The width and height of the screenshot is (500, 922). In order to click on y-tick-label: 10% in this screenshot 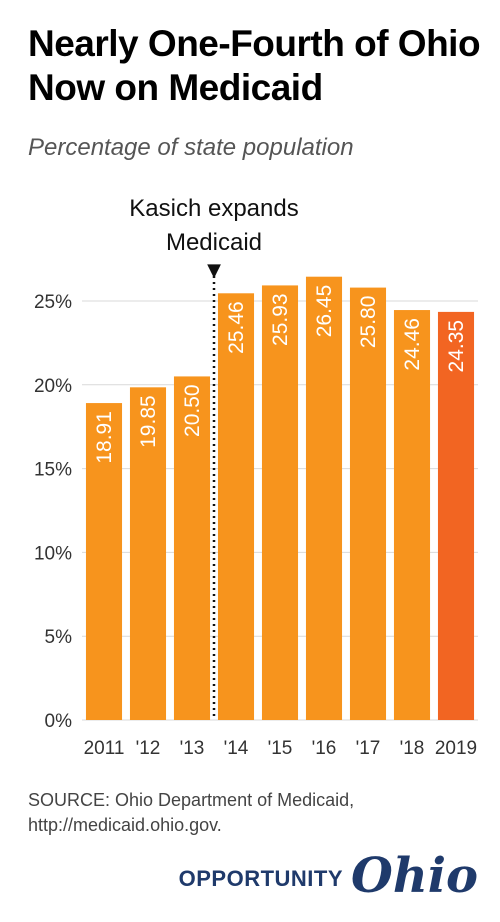, I will do `click(53, 553)`.